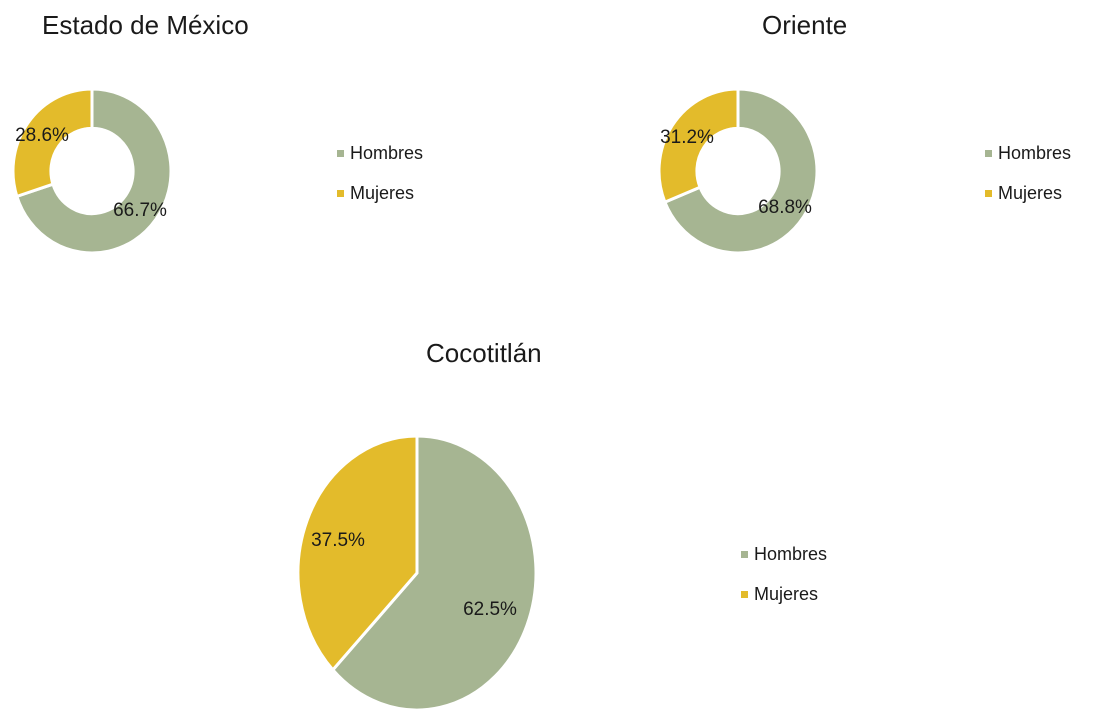 Image resolution: width=1095 pixels, height=709 pixels. I want to click on legend-estado-de-mexico: Hombres Mujeres, so click(380, 183).